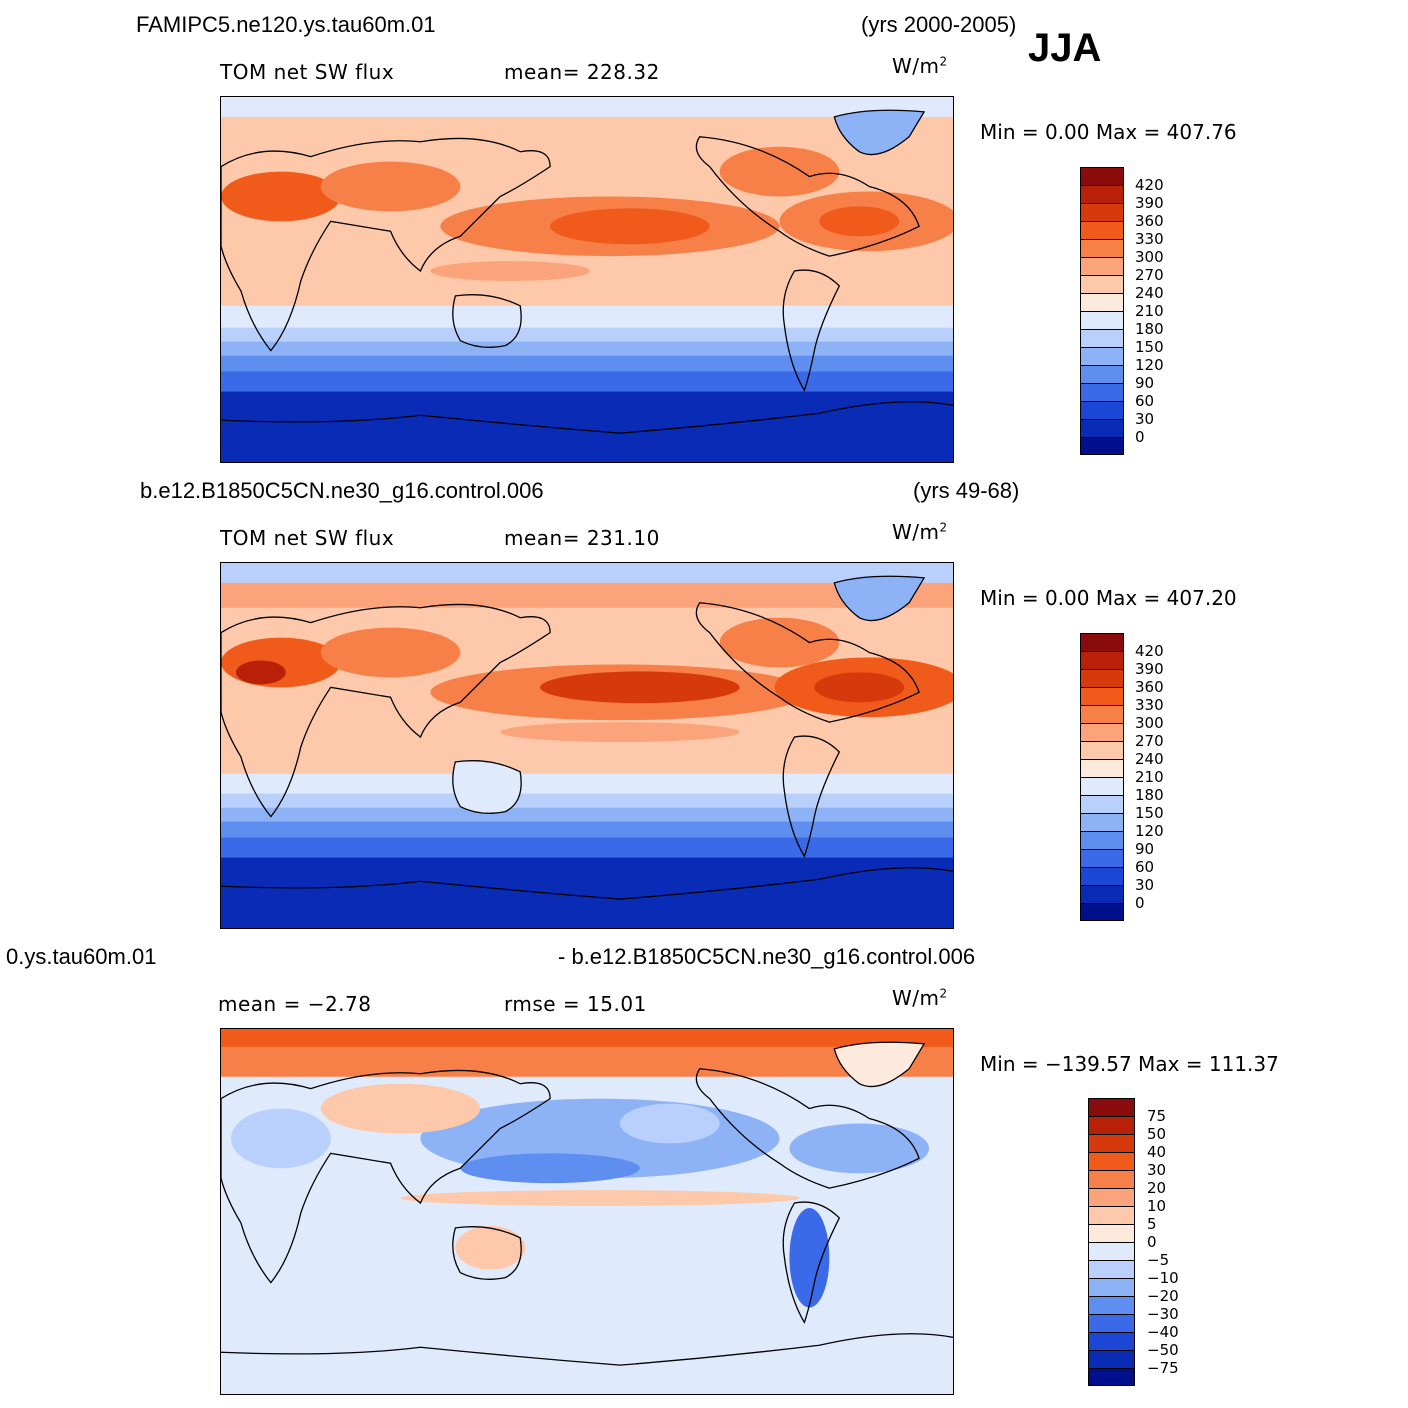 The image size is (1408, 1408). I want to click on cbar-tick: 5, so click(1152, 1224).